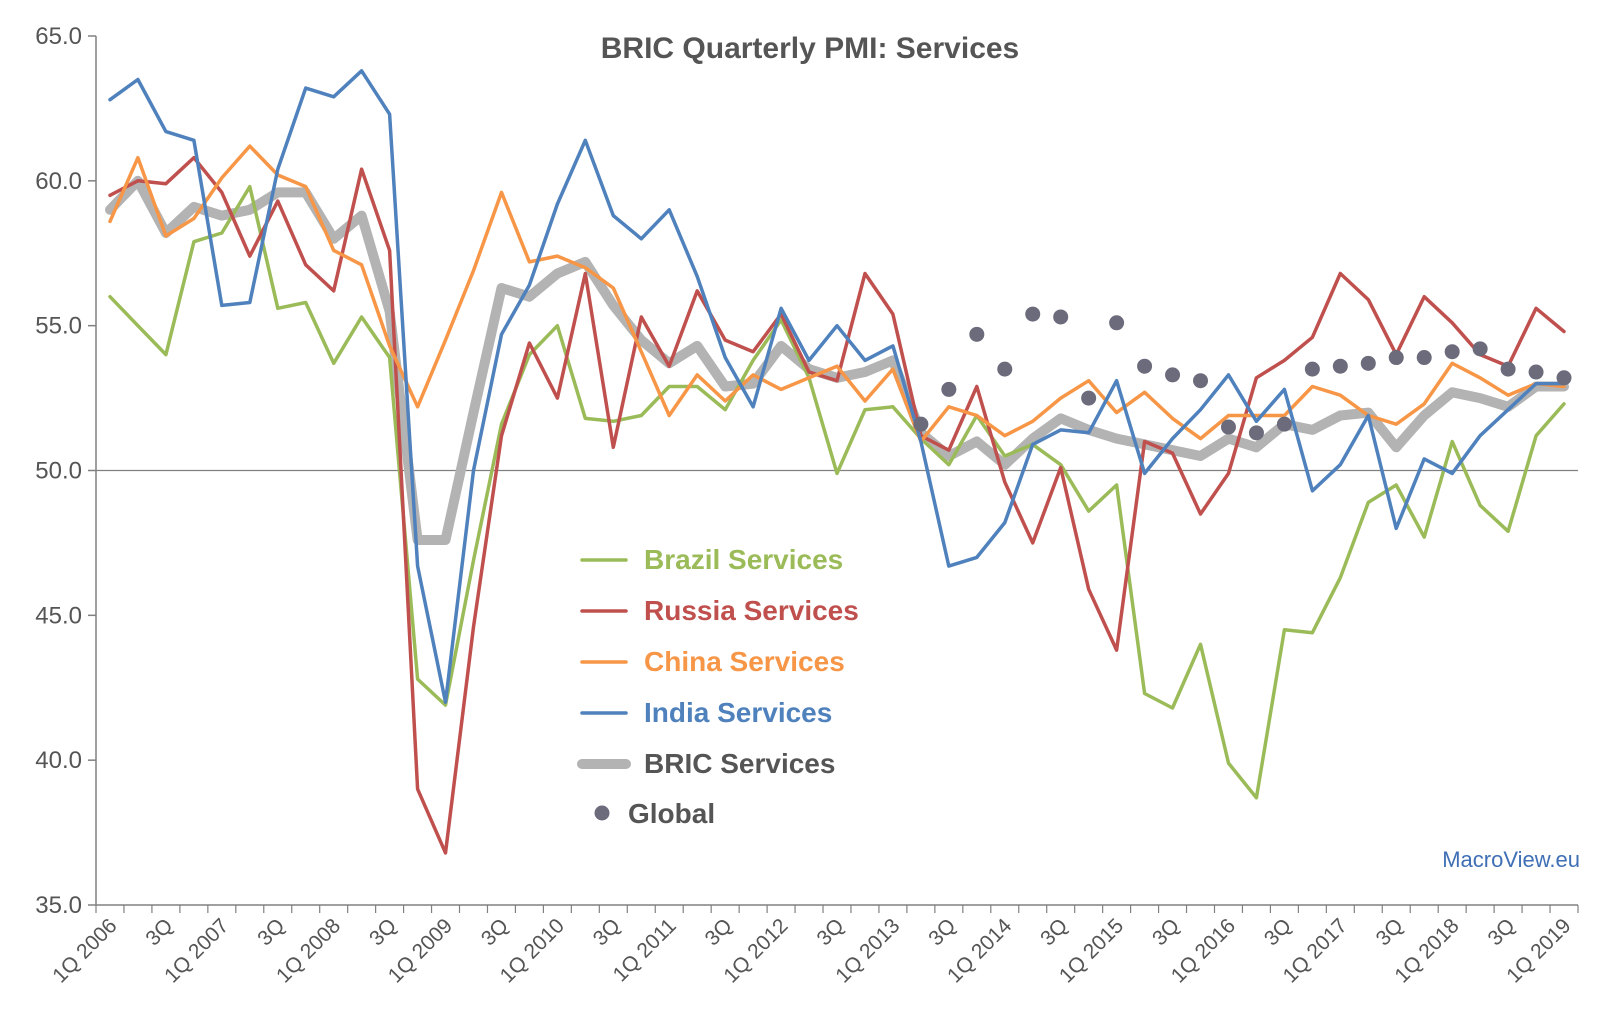 Image resolution: width=1600 pixels, height=1035 pixels. I want to click on legend-label: Russia Services, so click(751, 610).